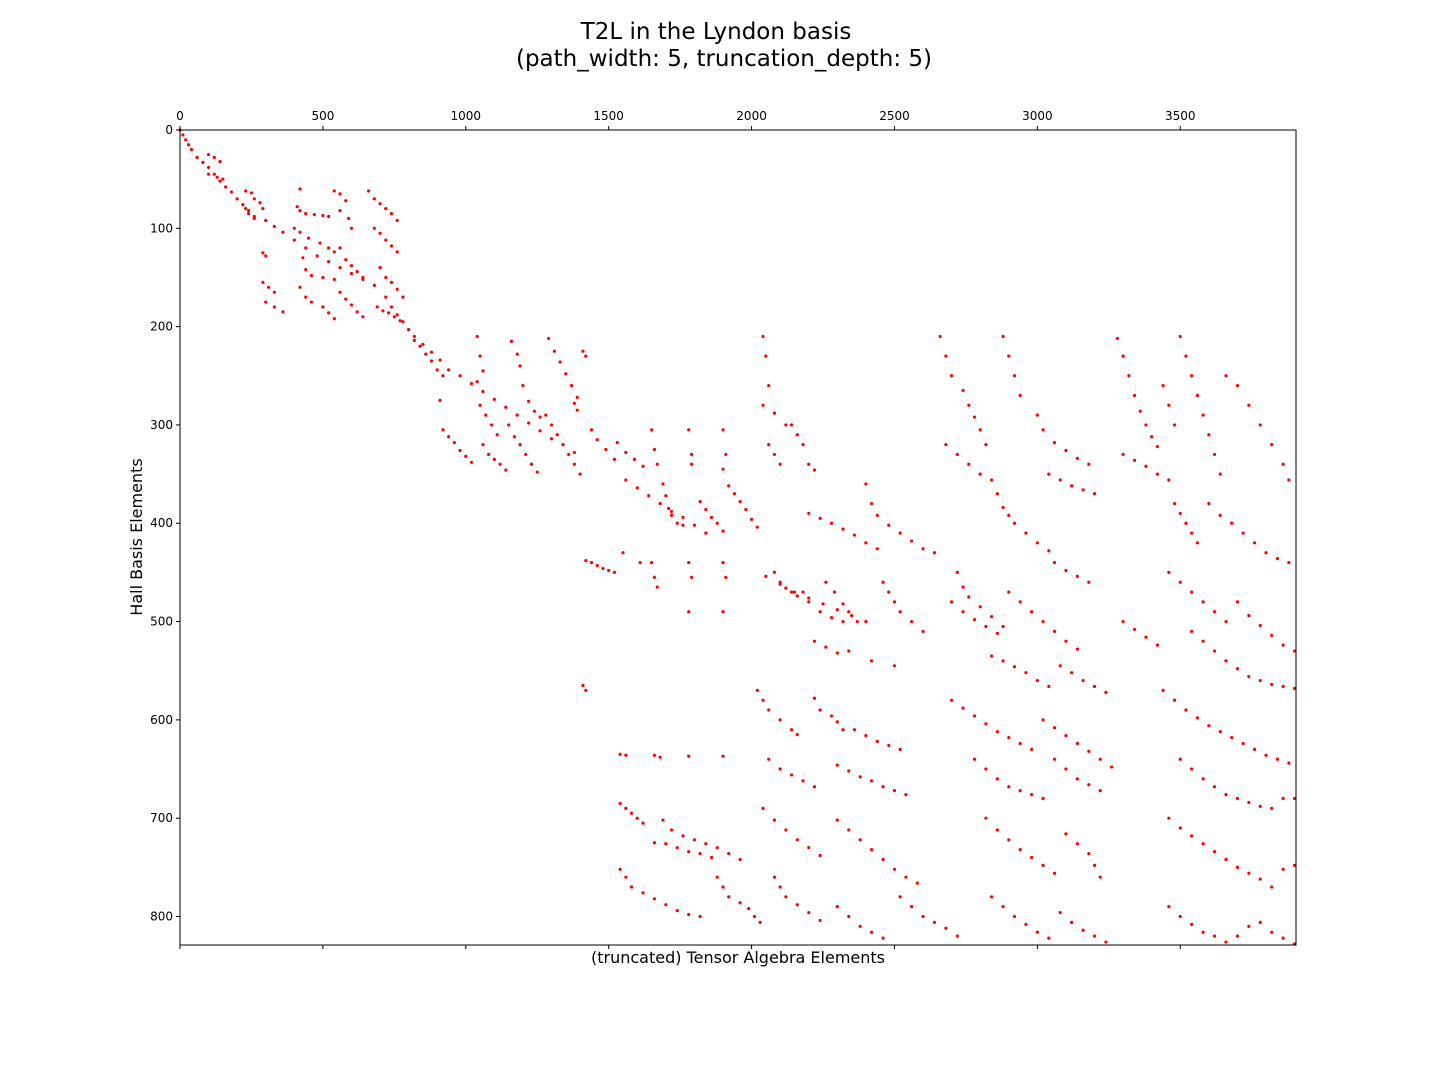 The image size is (1440, 1080). Describe the element at coordinates (161, 818) in the screenshot. I see `y-tick-label: 700` at that location.